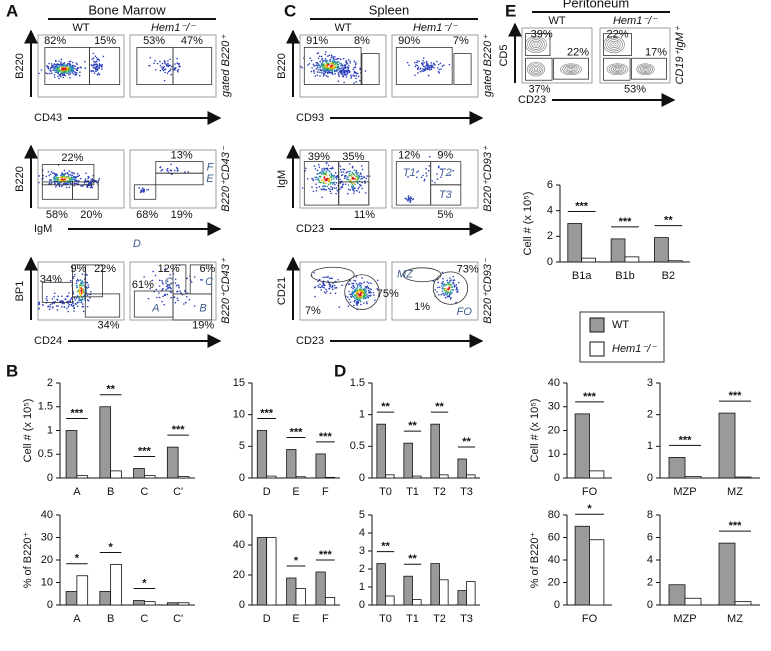 This screenshot has width=771, height=651. I want to click on y-tick-label: 40, so click(554, 560).